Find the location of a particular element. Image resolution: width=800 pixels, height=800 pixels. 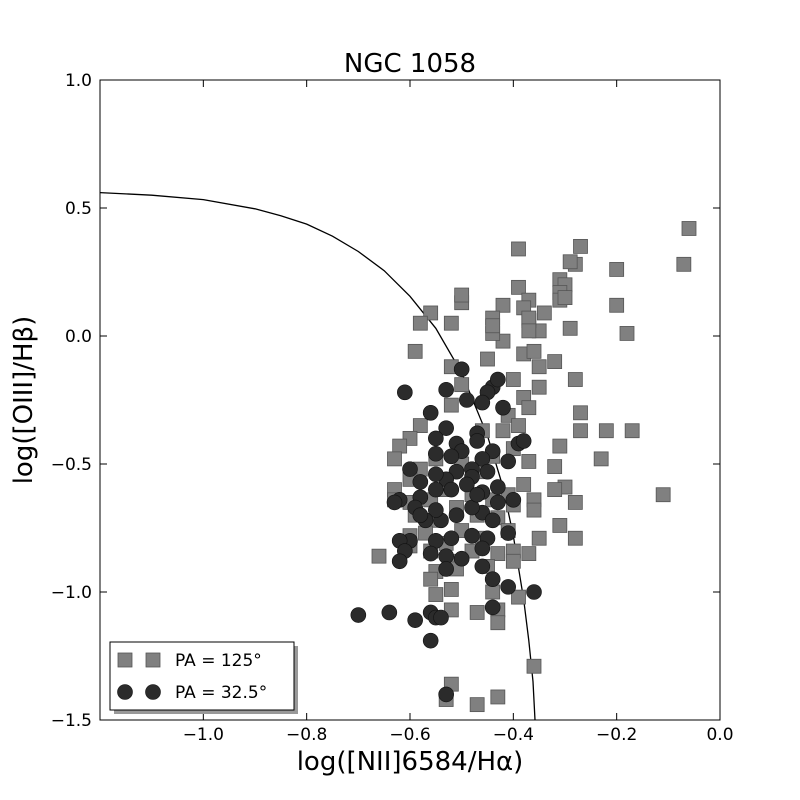

x-axis-label: log([NII]6584/Hα) is located at coordinates (410, 762).